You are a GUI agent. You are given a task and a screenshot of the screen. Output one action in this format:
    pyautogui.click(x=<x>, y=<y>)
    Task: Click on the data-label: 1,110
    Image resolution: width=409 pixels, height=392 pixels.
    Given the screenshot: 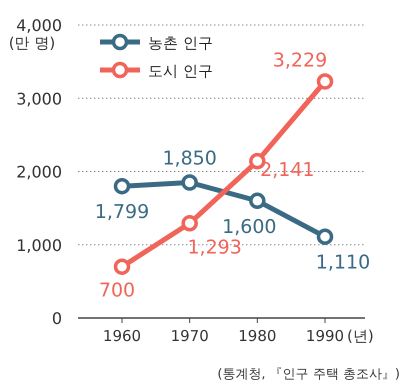 What is the action you would take?
    pyautogui.click(x=343, y=263)
    